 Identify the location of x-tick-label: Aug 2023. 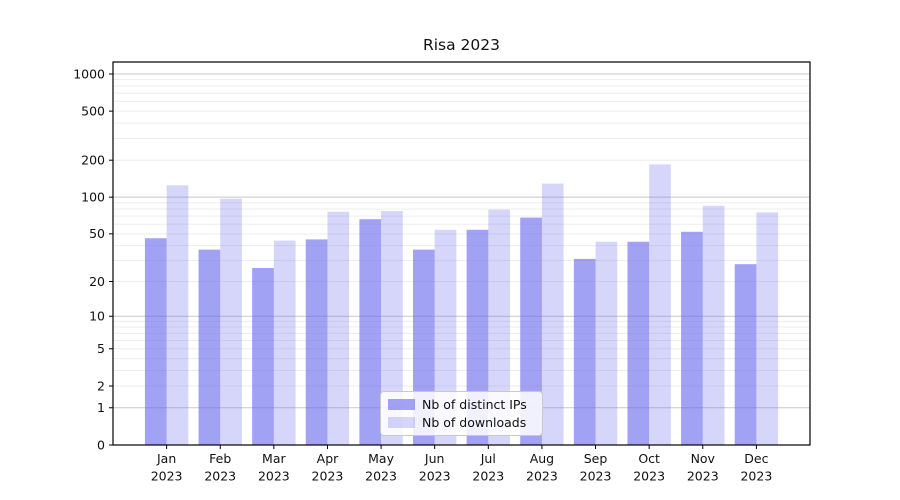
(542, 467).